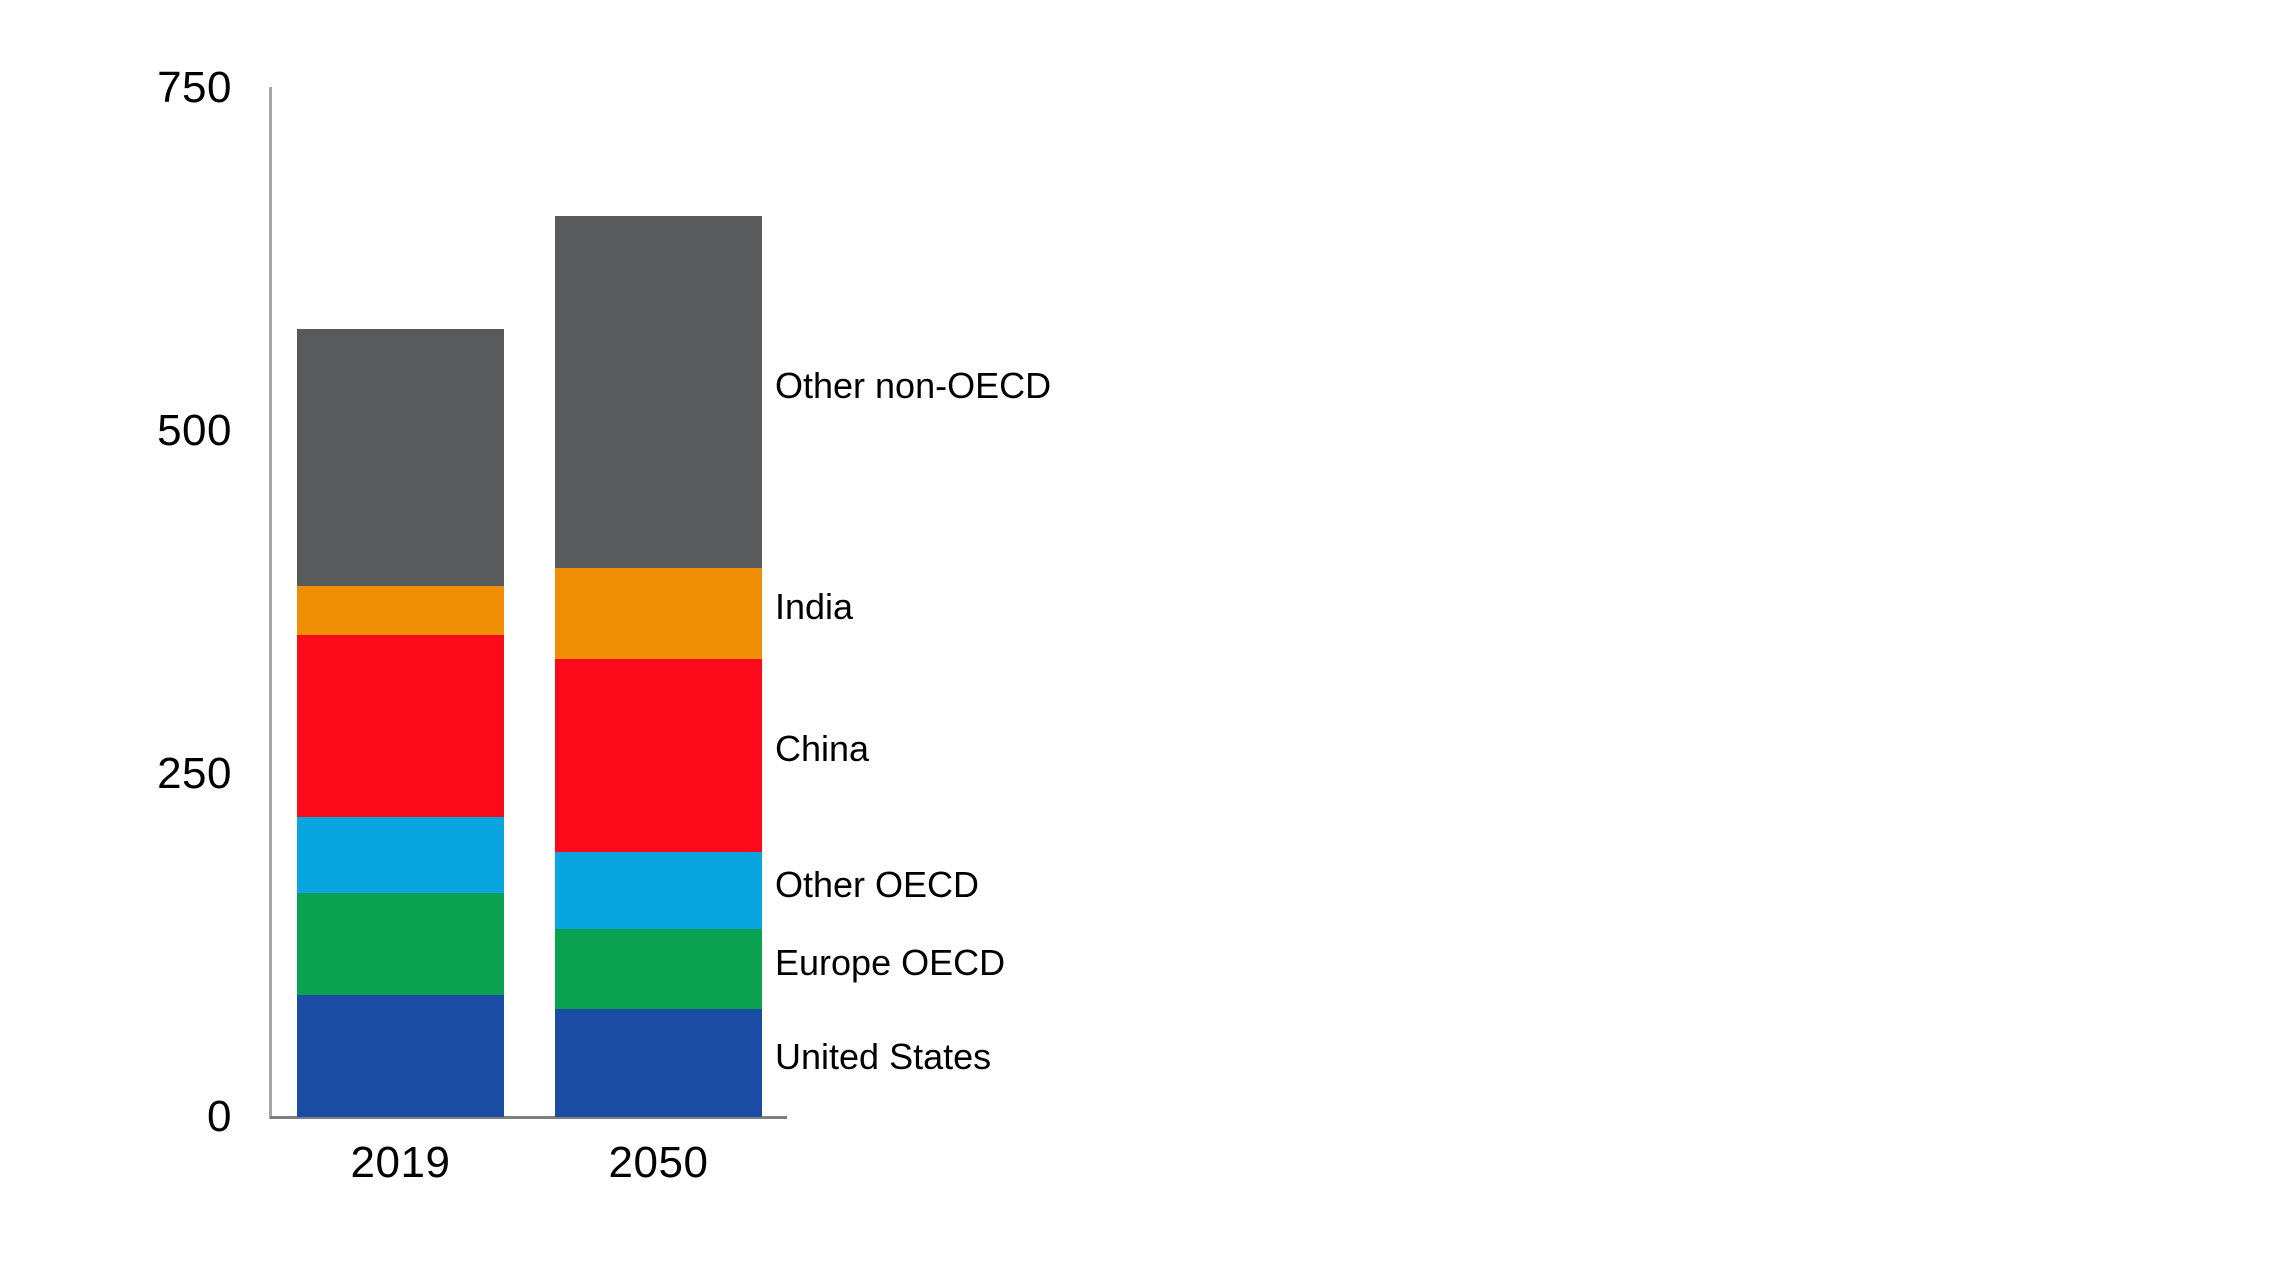 This screenshot has height=1278, width=2272. I want to click on bar-2019-segment-united-states, so click(400, 1055).